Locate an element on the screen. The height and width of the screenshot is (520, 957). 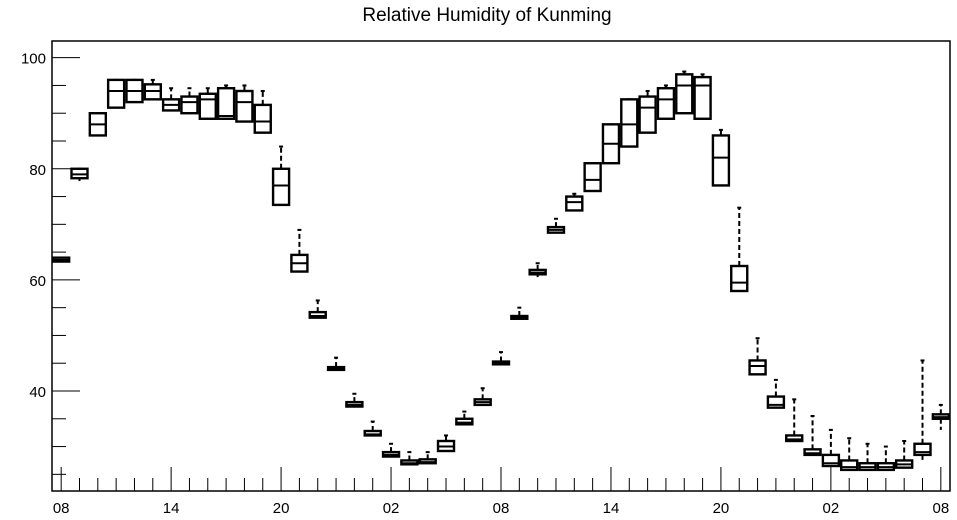
chart-title: Relative Humidity of Kunming is located at coordinates (486, 15).